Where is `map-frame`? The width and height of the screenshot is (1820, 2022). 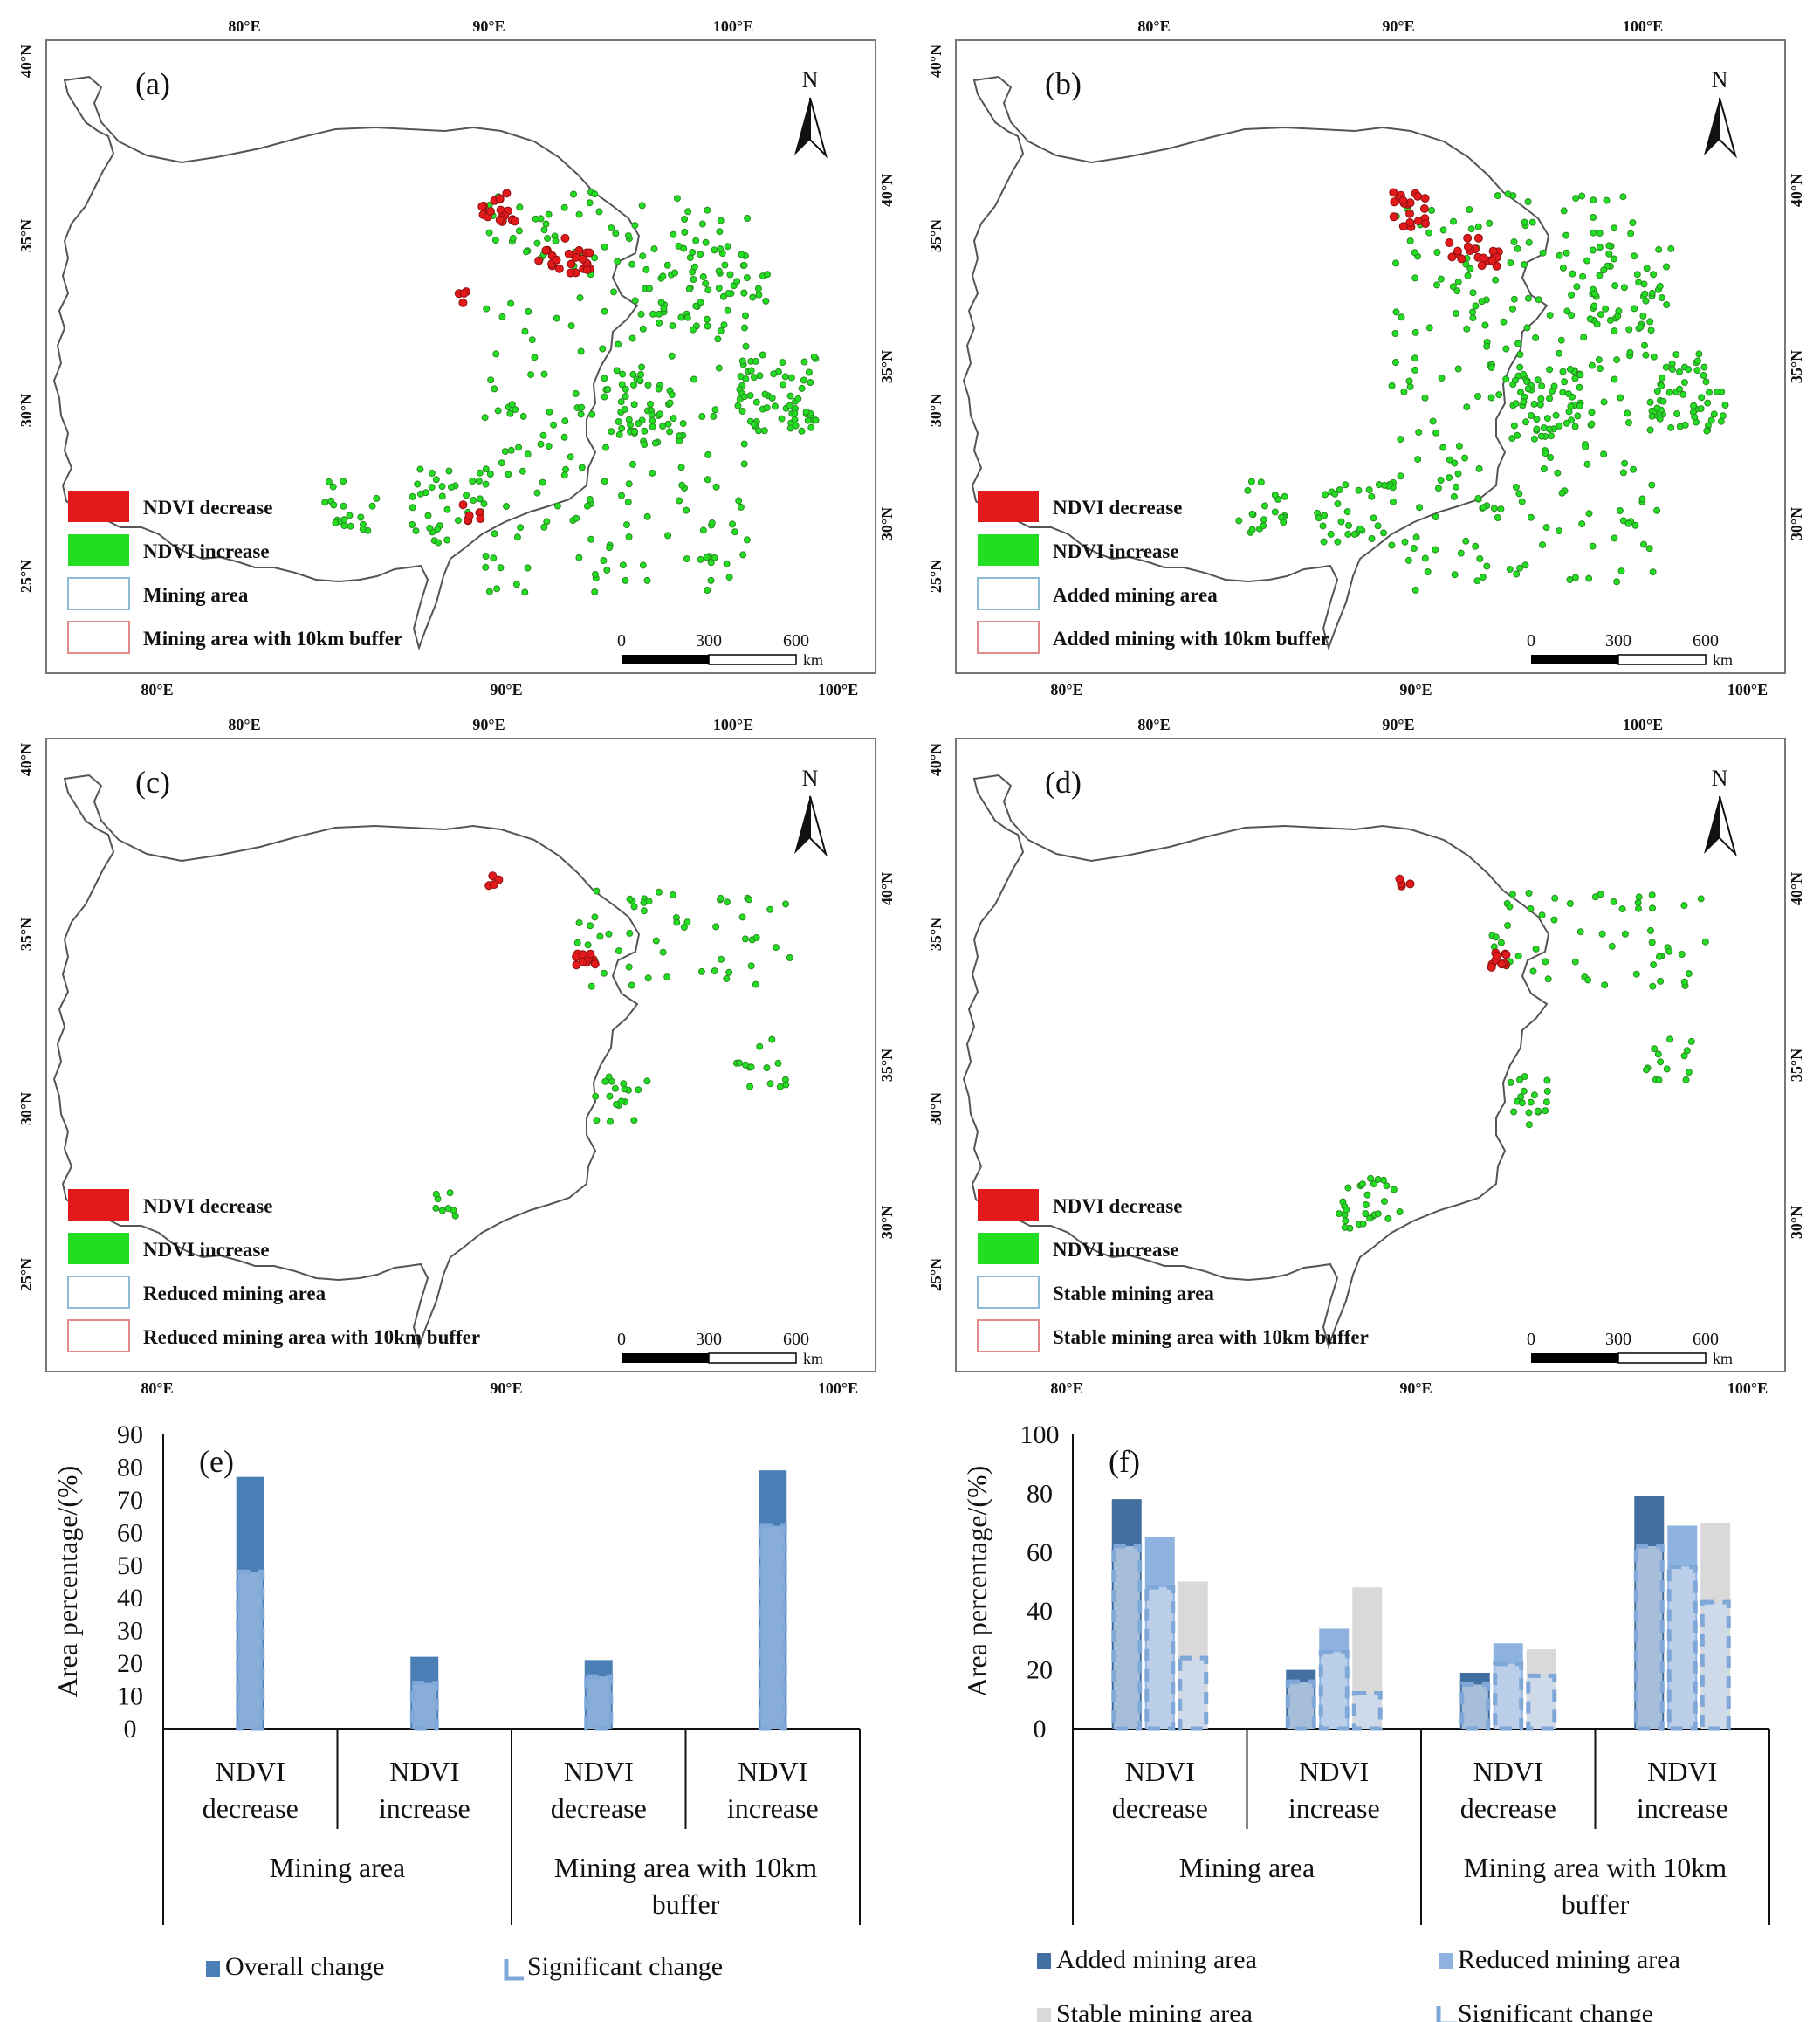 map-frame is located at coordinates (460, 356).